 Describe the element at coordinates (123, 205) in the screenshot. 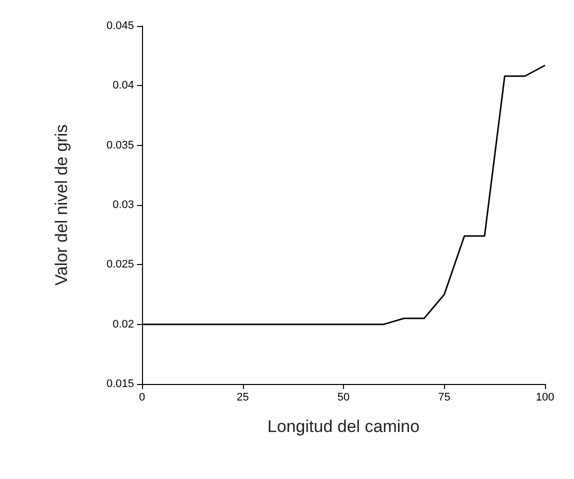

I see `y-tick-label: 0.03` at that location.